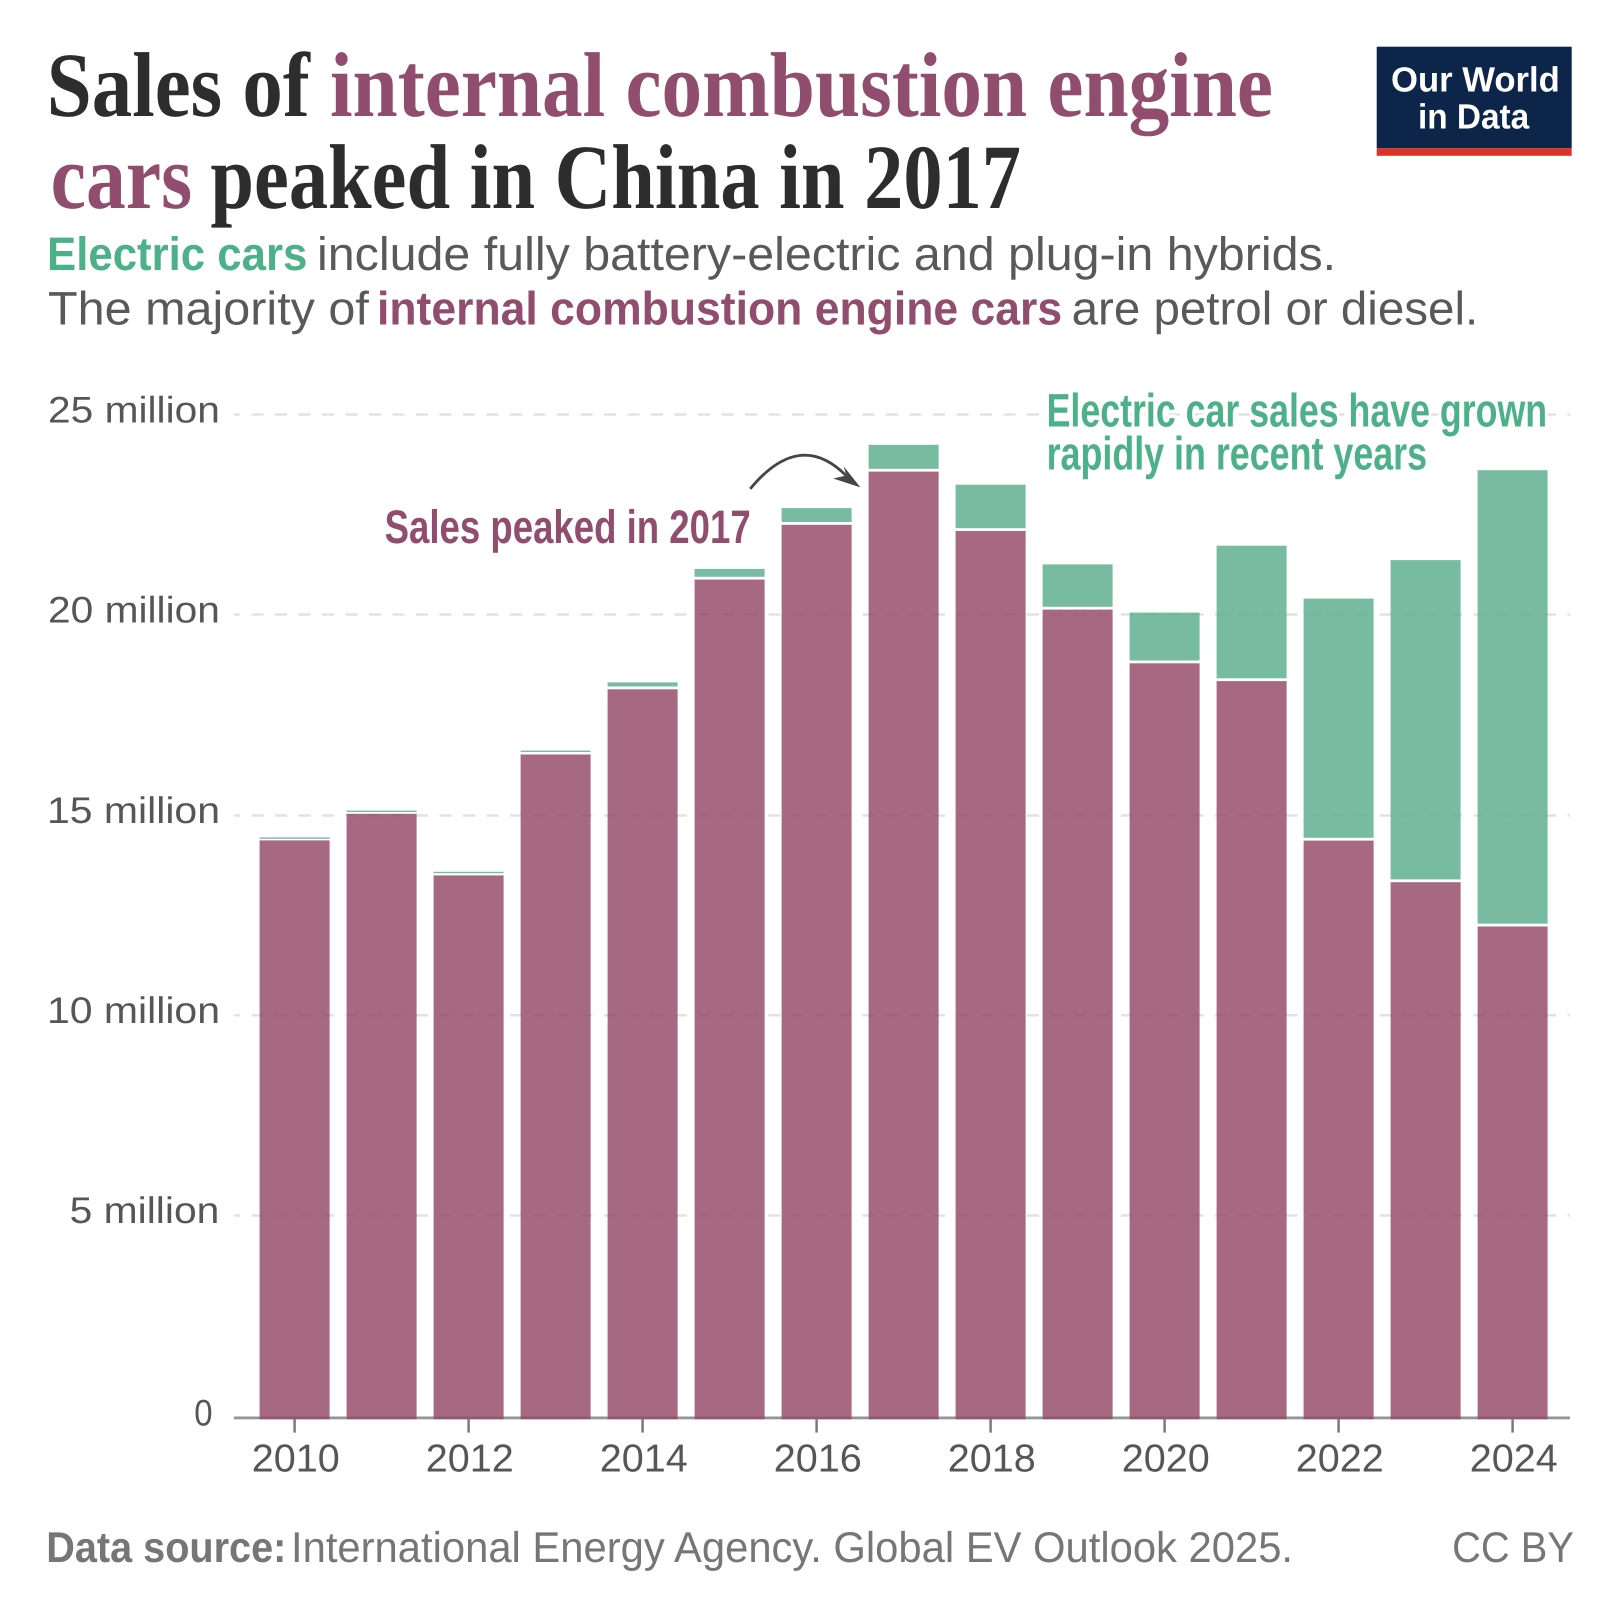 The height and width of the screenshot is (1620, 1620). What do you see at coordinates (133, 810) in the screenshot?
I see `svg-text: 15 million` at bounding box center [133, 810].